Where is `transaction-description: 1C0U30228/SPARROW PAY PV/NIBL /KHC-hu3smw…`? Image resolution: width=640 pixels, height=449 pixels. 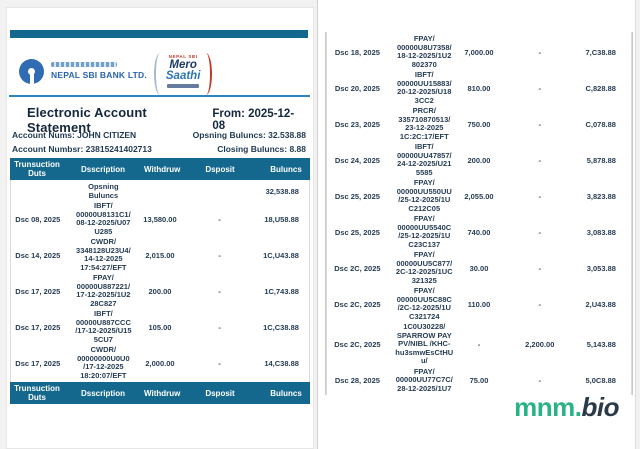
transaction-description: 1C0U30228/SPARROW PAY PV/NIBL /KHC-hu3smw… is located at coordinates (424, 344).